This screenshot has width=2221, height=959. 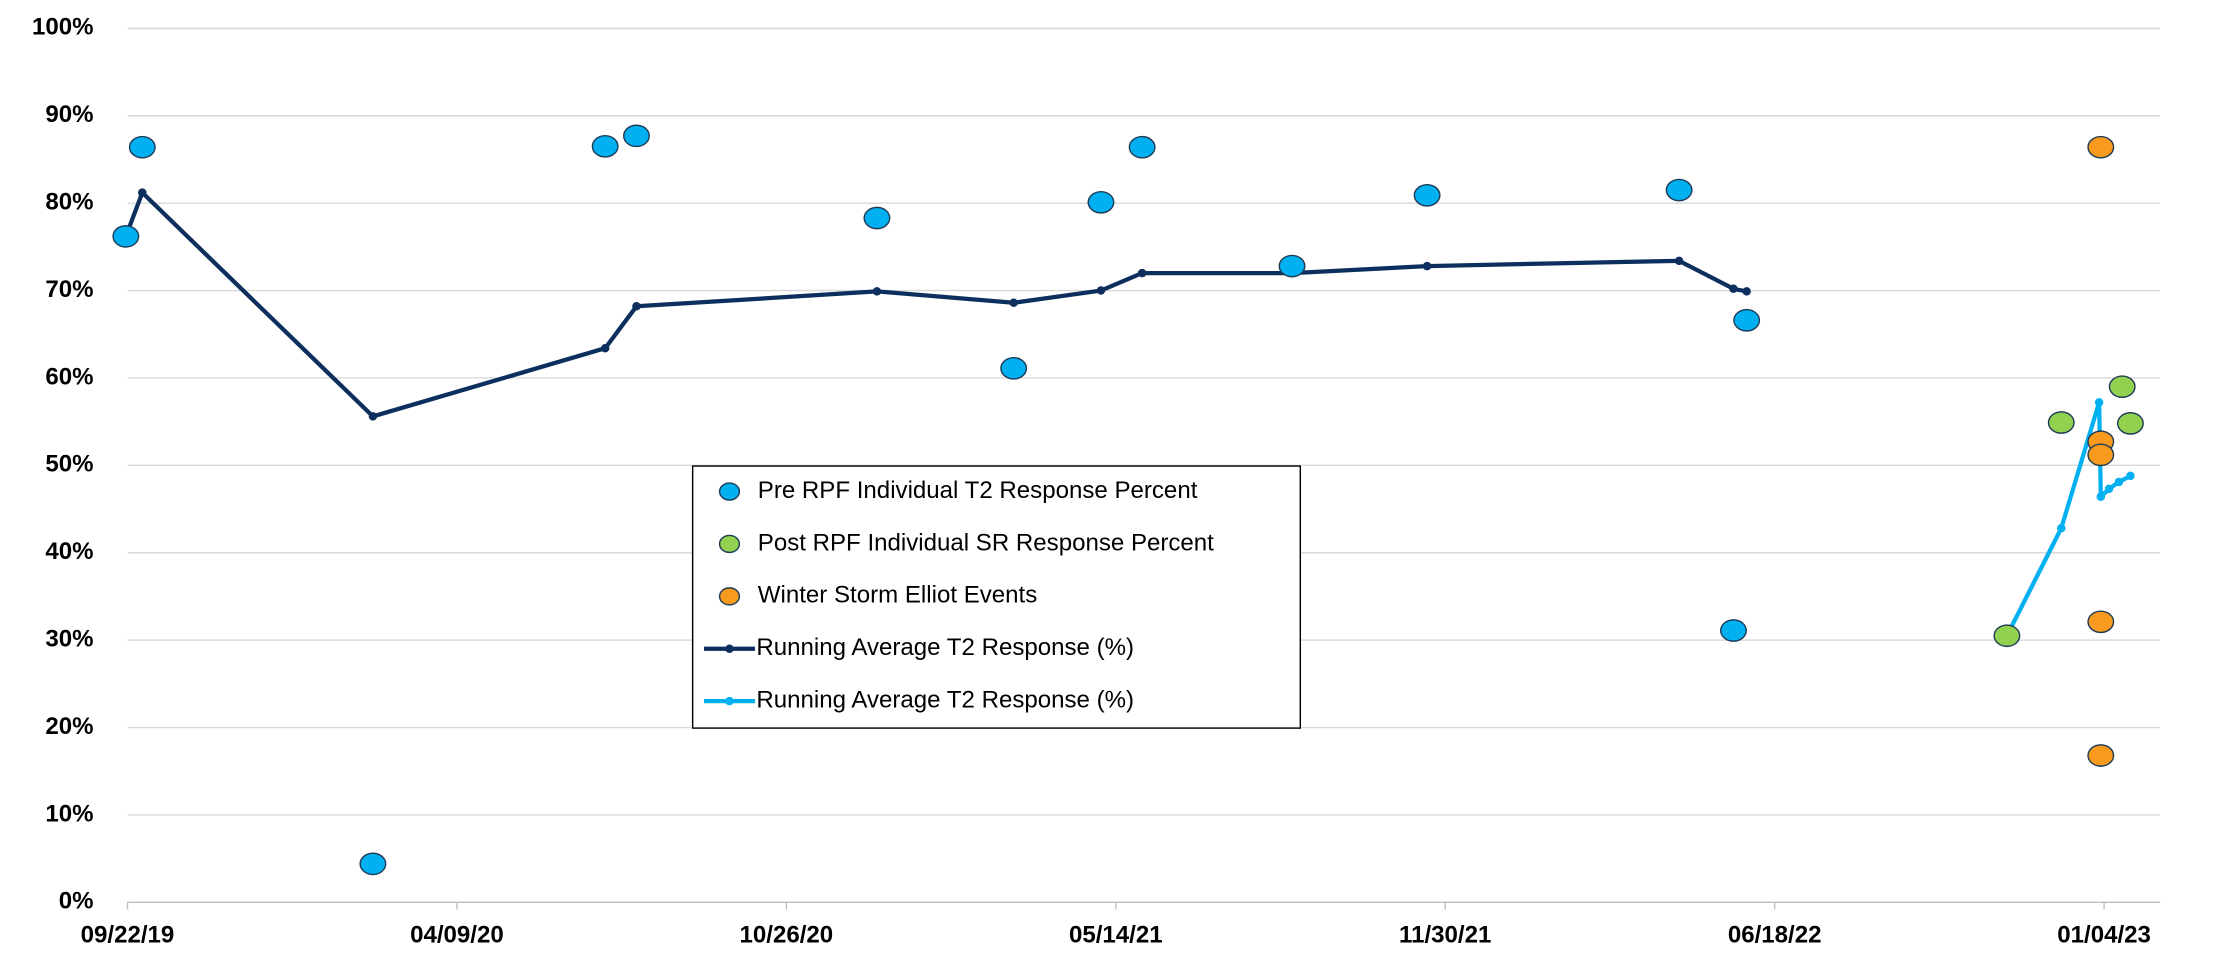 What do you see at coordinates (457, 935) in the screenshot?
I see `x-tick-label: 04/09/20` at bounding box center [457, 935].